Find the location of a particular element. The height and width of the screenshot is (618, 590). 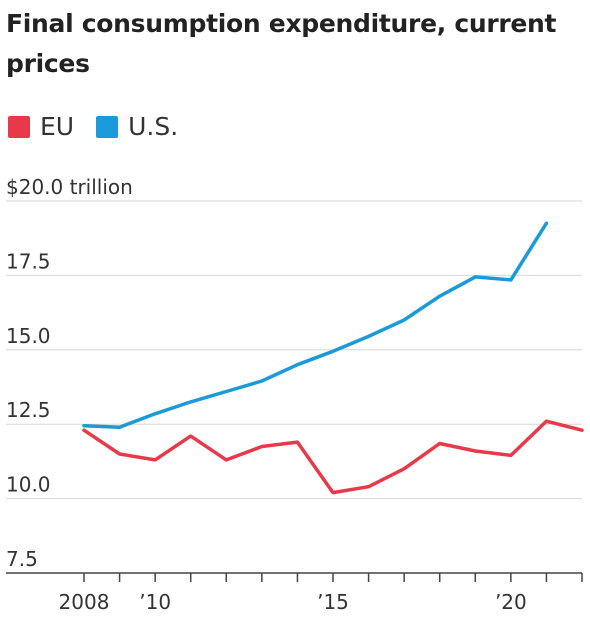

y-tick-label: 17.5 is located at coordinates (28, 261).